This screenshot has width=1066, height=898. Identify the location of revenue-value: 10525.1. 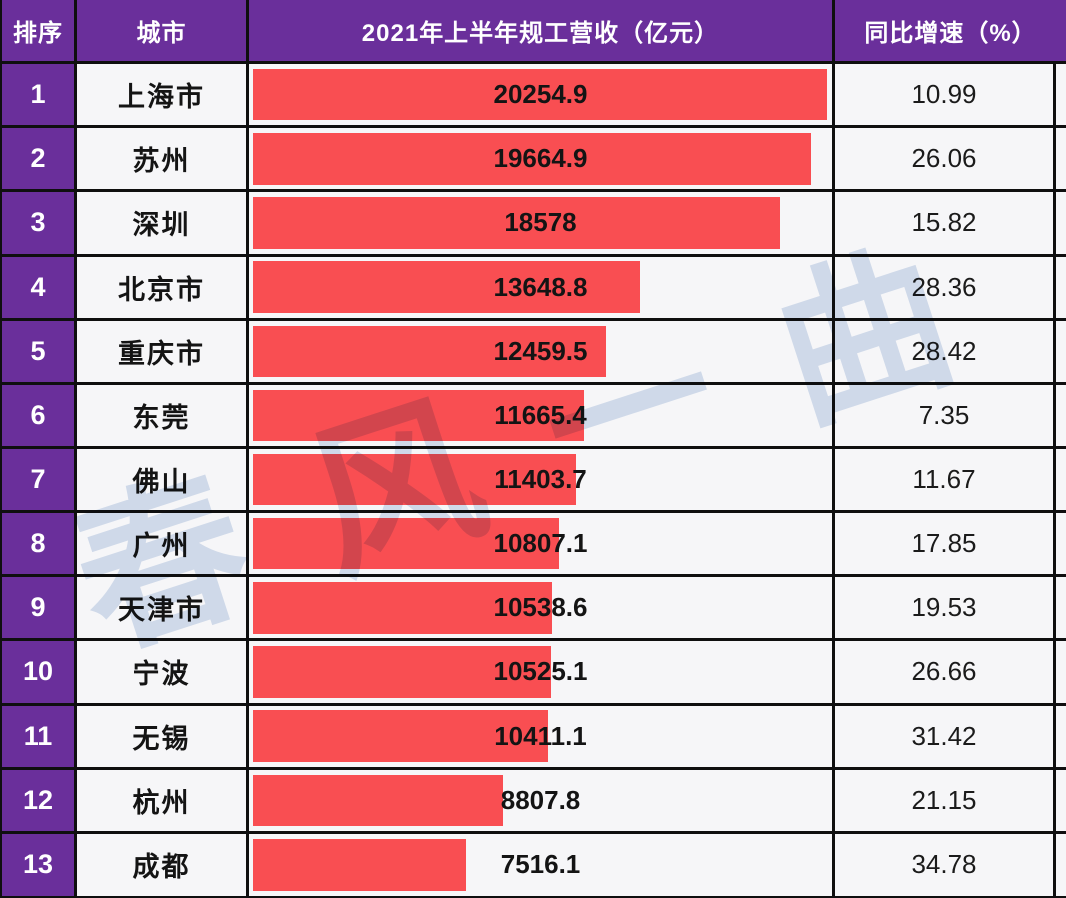
(540, 671).